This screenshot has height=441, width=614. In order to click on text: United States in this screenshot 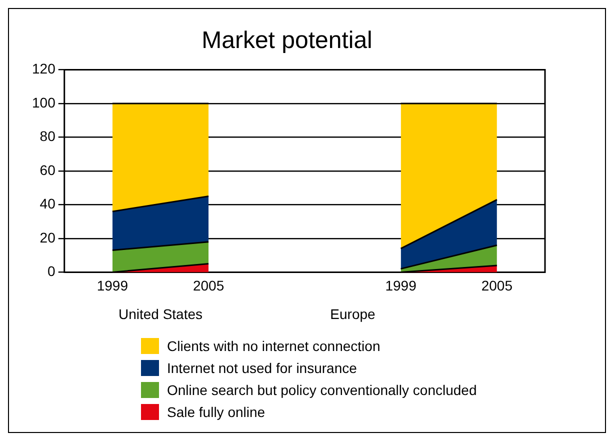, I will do `click(160, 314)`.